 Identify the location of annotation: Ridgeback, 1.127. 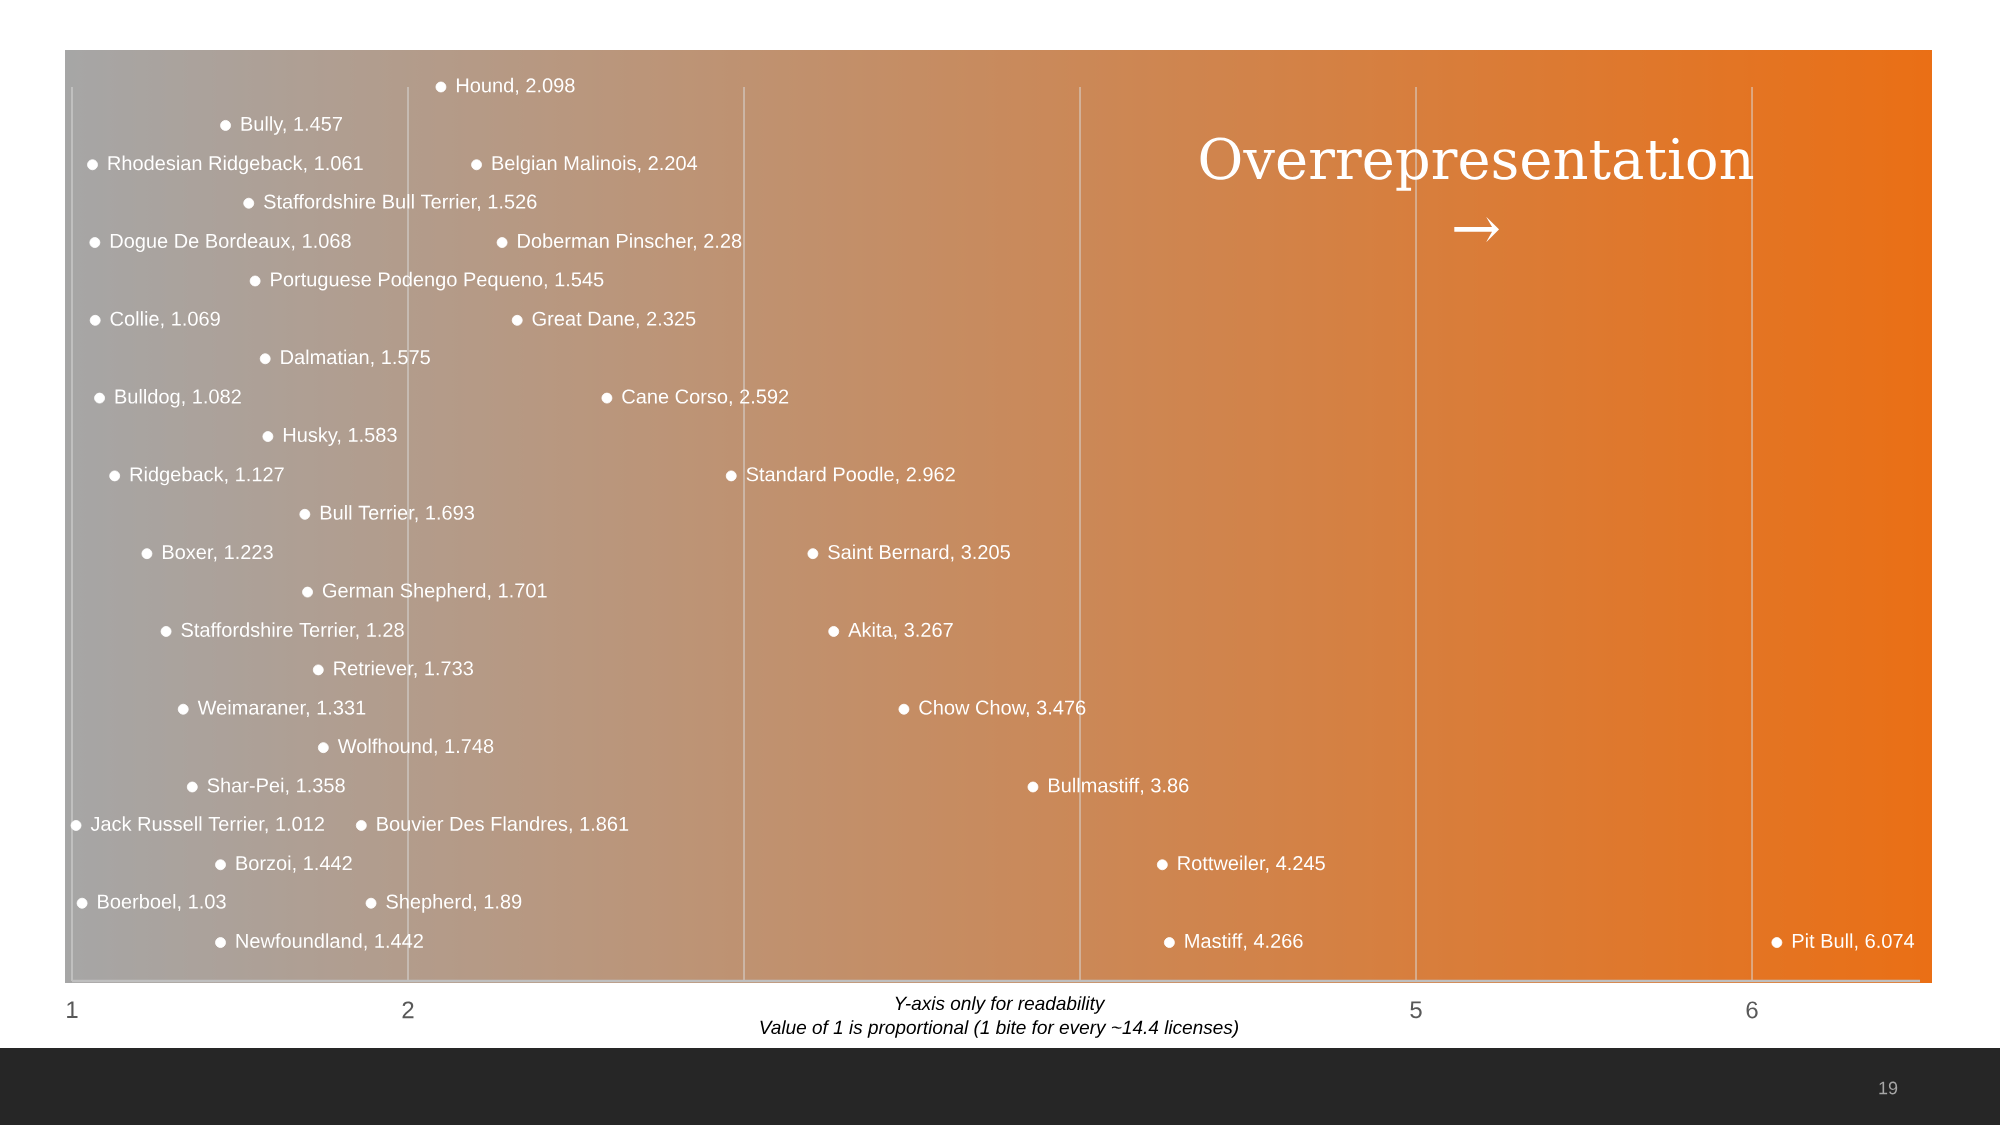
(207, 476).